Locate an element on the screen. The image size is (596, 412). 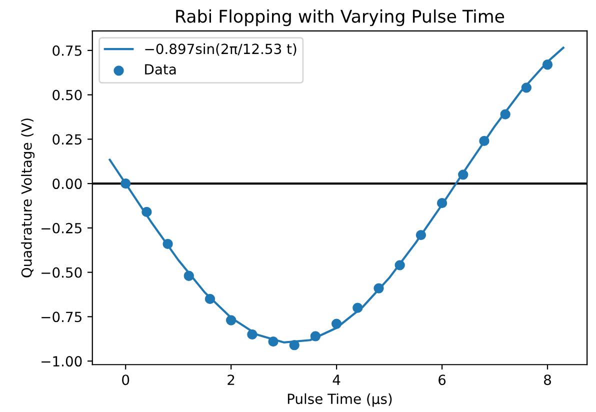
y-tick-label: 0.50 is located at coordinates (67, 95).